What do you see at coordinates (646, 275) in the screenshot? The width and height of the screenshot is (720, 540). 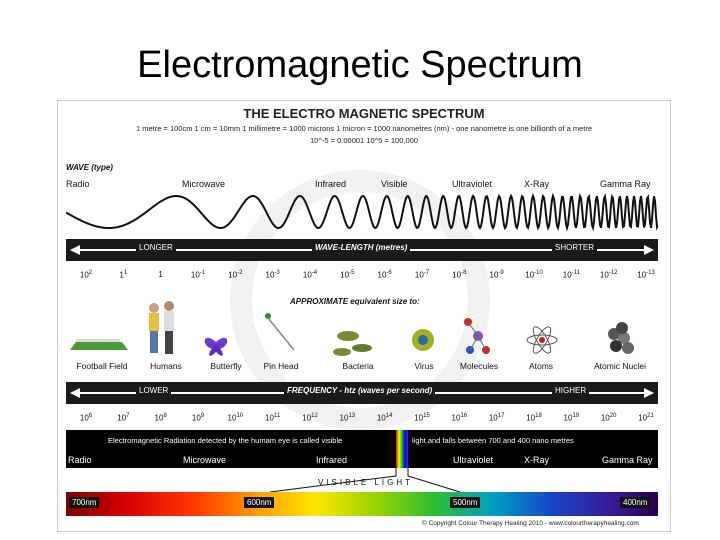 I see `wavelength-tick-15: 10⁻¹³` at bounding box center [646, 275].